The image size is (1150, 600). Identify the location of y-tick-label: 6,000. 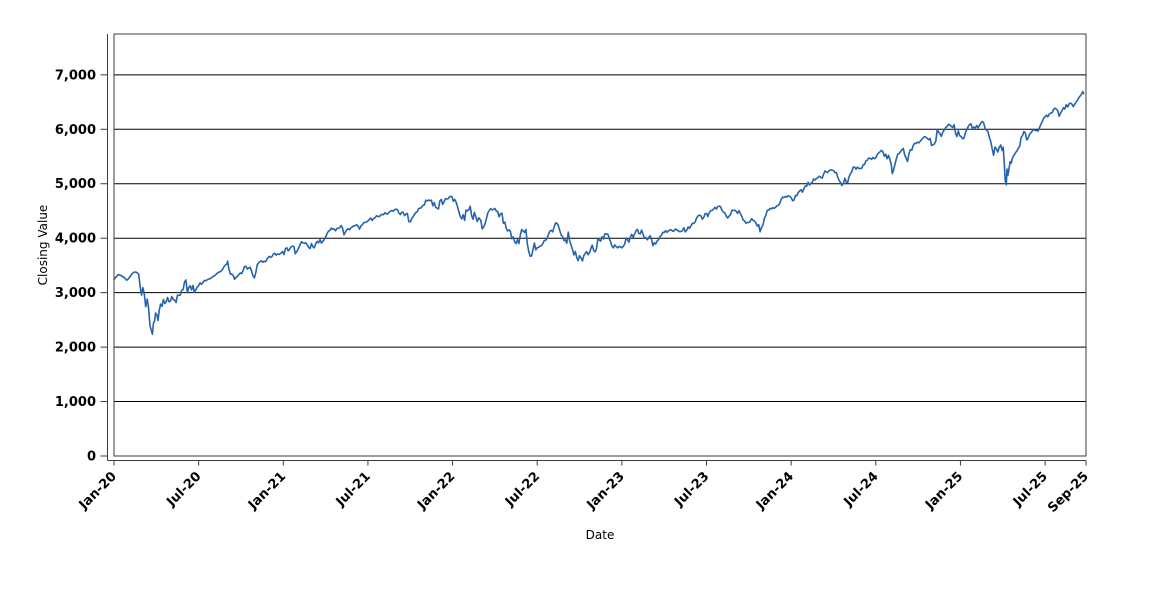
(75, 130).